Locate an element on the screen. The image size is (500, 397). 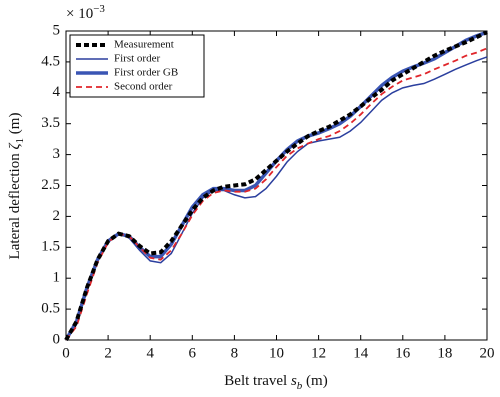
y-tick-label: 3 is located at coordinates (57, 154).